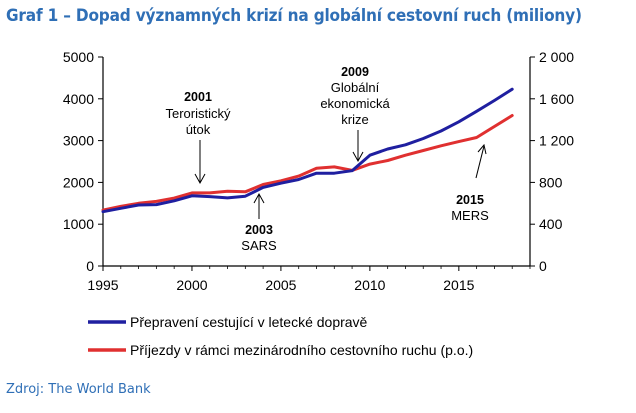 The width and height of the screenshot is (636, 413). Describe the element at coordinates (280, 285) in the screenshot. I see `x-tick-label: 2005` at that location.